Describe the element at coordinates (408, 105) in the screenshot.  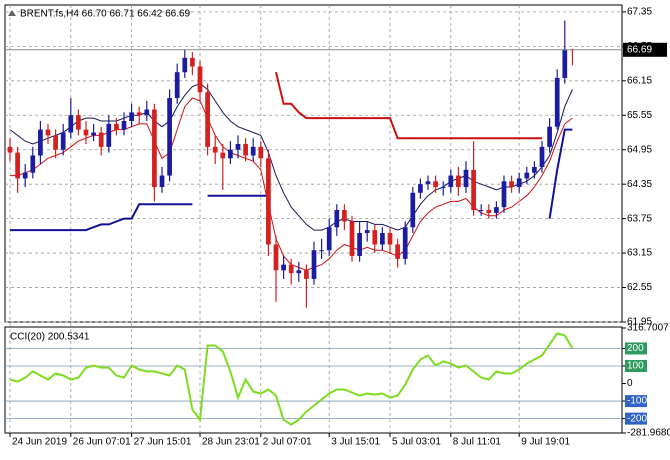
I see `indicator-line` at that location.